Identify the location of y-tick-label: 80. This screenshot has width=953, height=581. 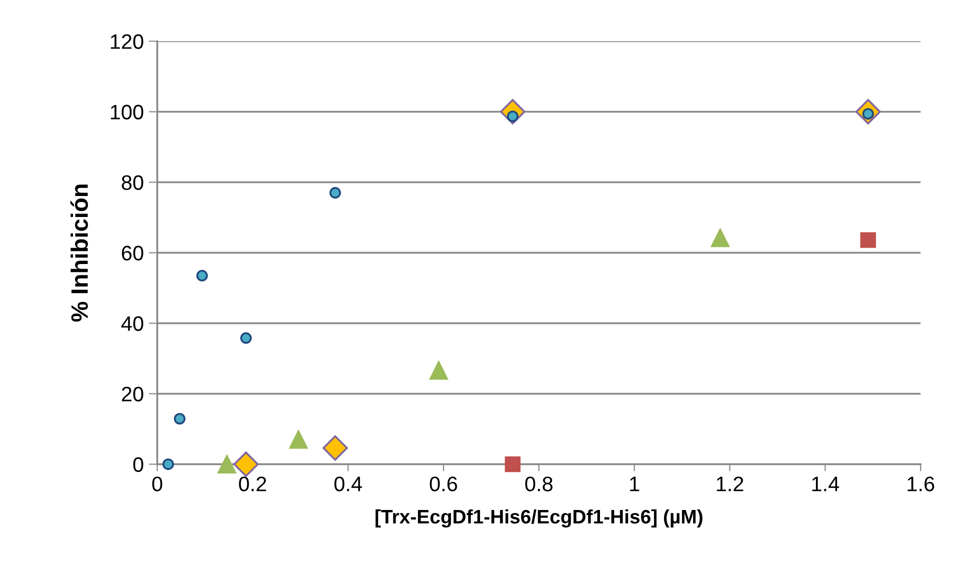
(133, 182).